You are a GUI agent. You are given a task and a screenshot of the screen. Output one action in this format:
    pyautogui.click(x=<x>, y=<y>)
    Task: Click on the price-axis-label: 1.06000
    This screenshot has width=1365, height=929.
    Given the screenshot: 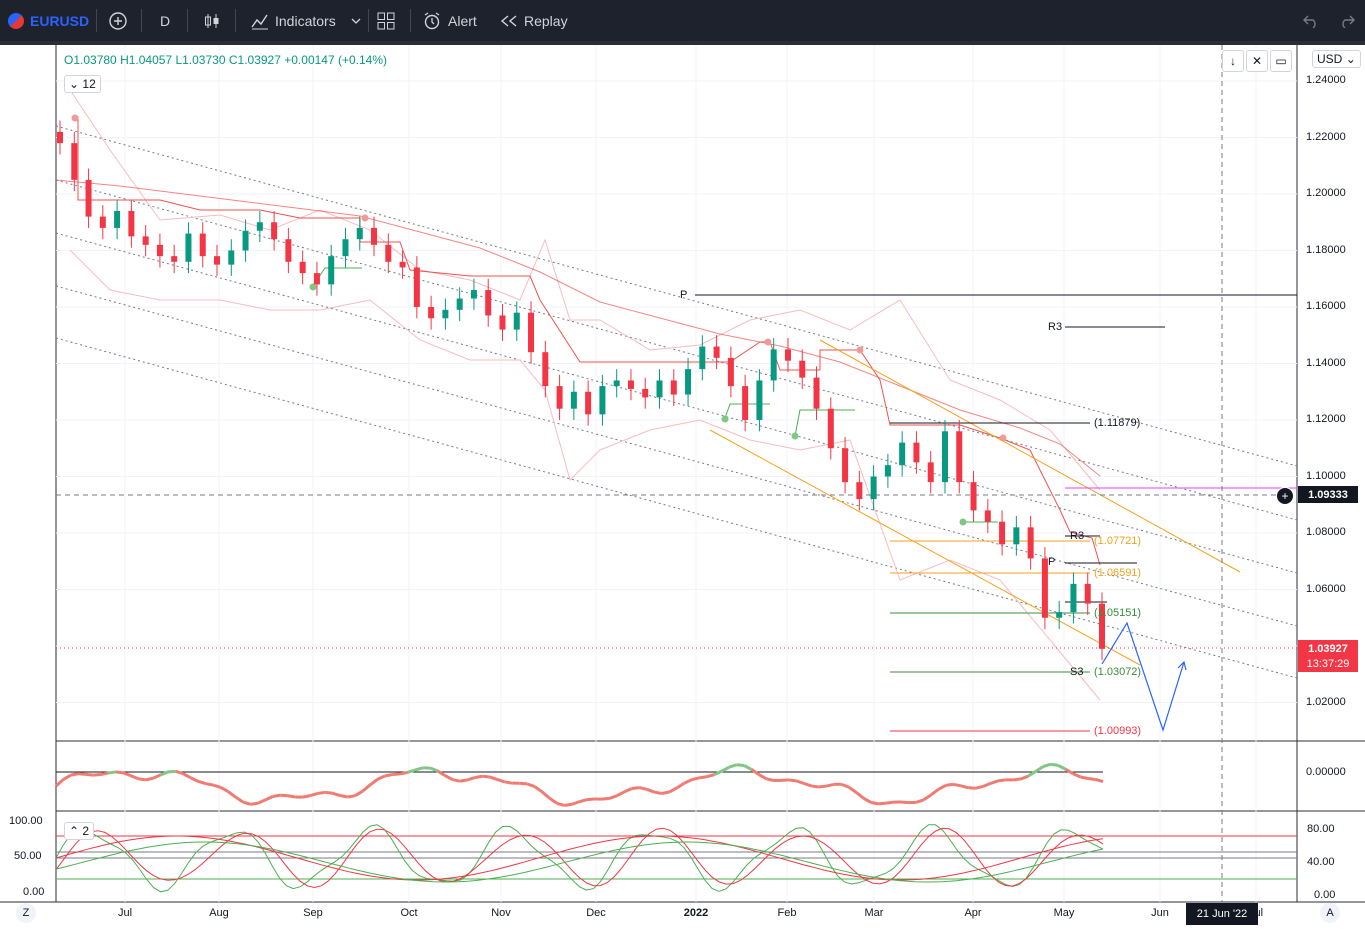 What is the action you would take?
    pyautogui.click(x=1326, y=588)
    